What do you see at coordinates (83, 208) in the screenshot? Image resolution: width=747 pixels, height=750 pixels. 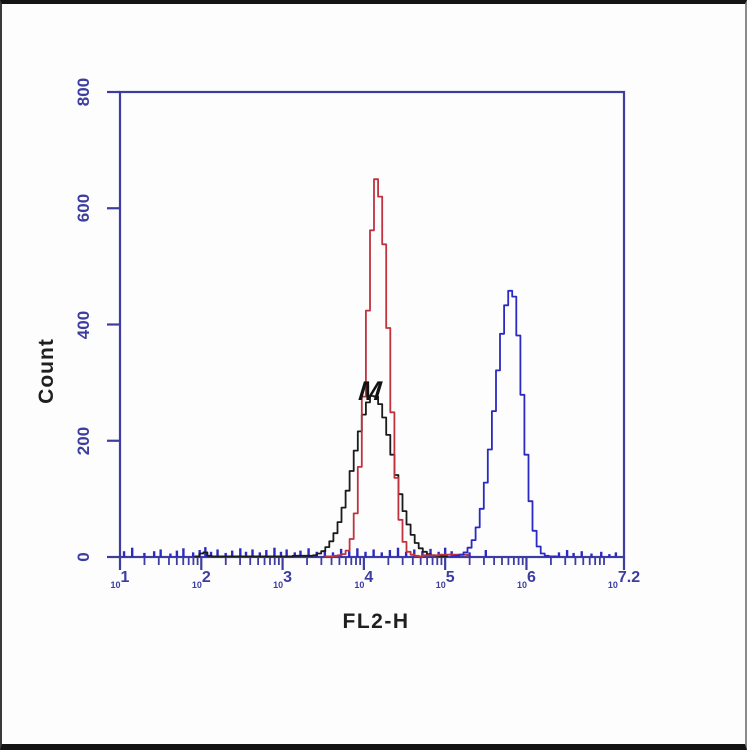 I see `y-tick-label: 600` at bounding box center [83, 208].